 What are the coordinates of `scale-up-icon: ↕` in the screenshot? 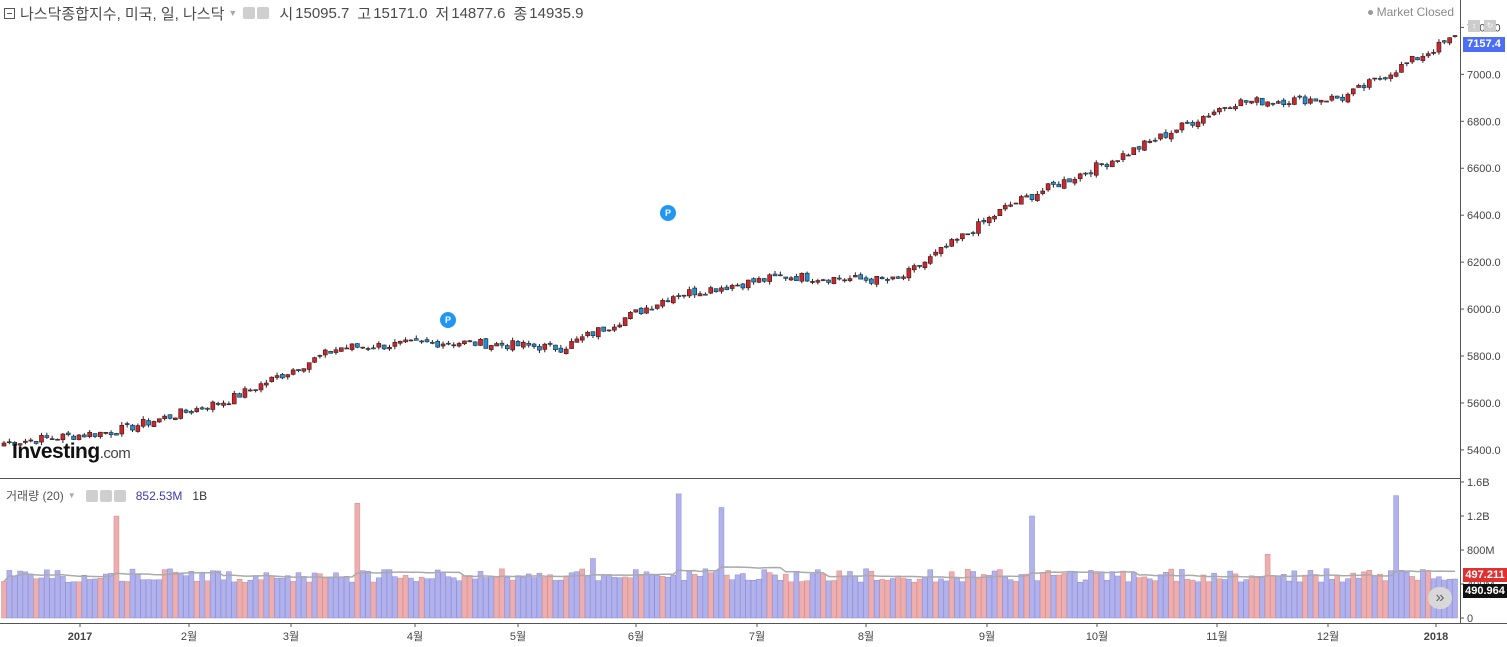 It's located at (1474, 26).